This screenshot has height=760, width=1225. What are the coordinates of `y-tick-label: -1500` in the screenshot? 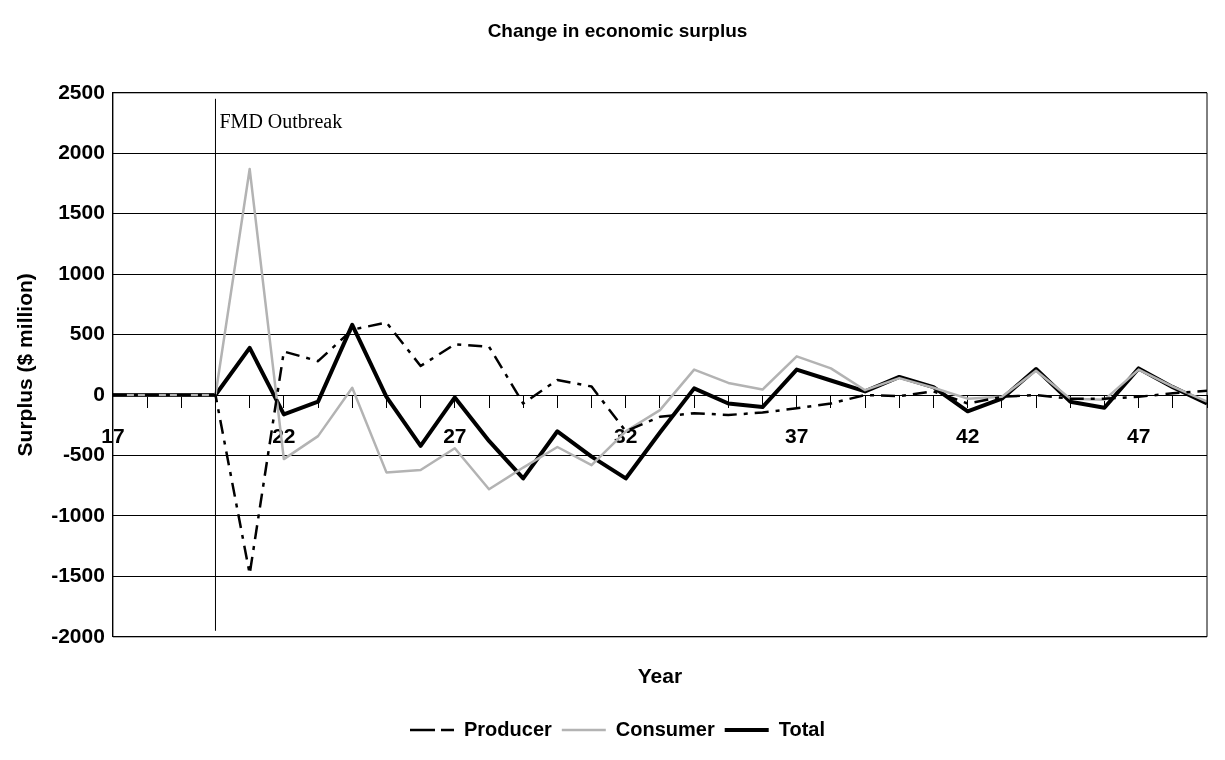 It's located at (78, 575).